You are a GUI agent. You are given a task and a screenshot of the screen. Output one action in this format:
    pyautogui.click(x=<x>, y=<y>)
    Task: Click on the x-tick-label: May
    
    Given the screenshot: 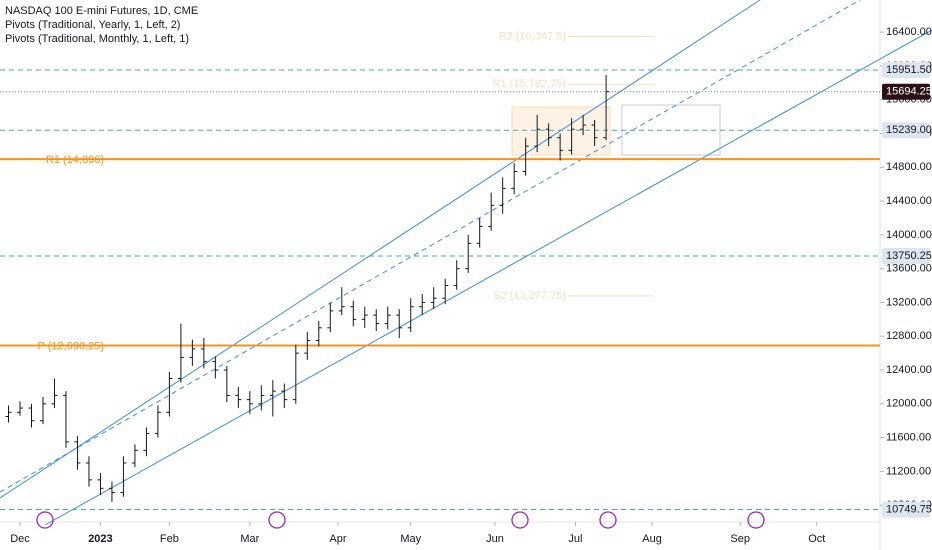 What is the action you would take?
    pyautogui.click(x=410, y=539)
    